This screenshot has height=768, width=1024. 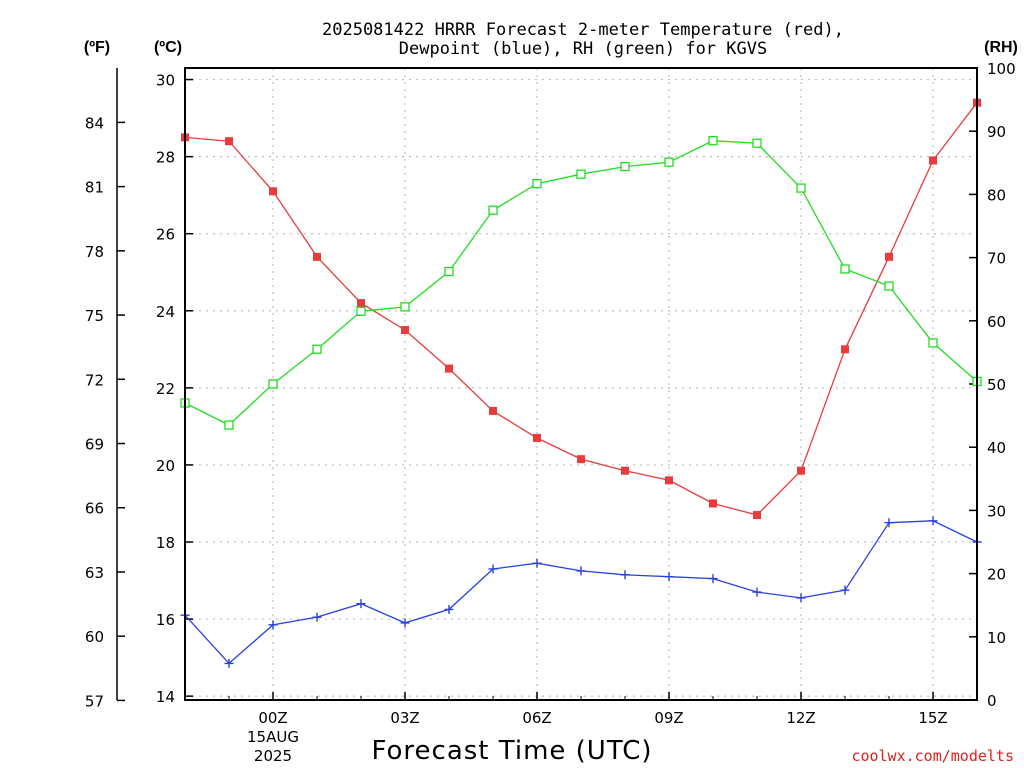 What do you see at coordinates (800, 718) in the screenshot?
I see `x-tick-label: 12Z` at bounding box center [800, 718].